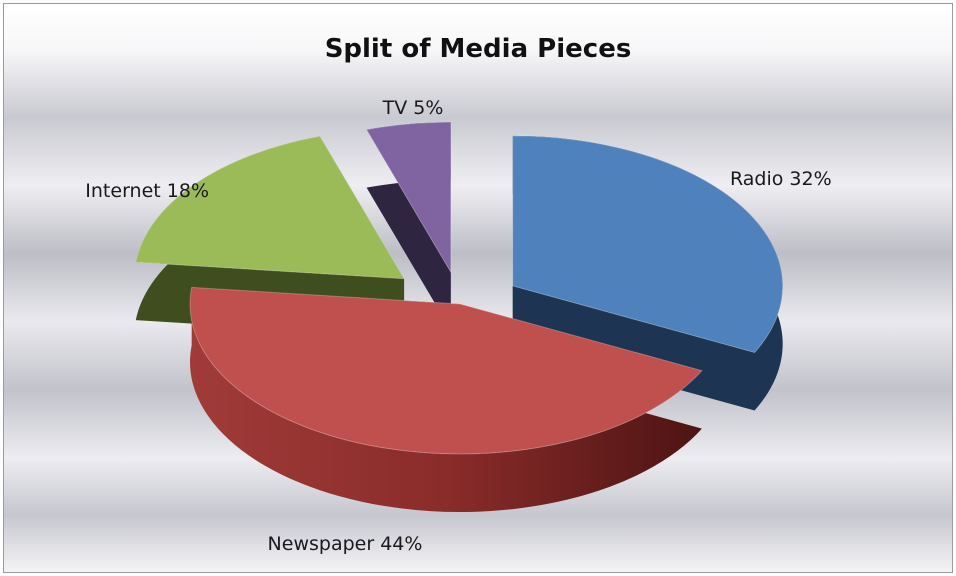 This screenshot has width=956, height=576. I want to click on data-label-radio: Radio 32%, so click(781, 179).